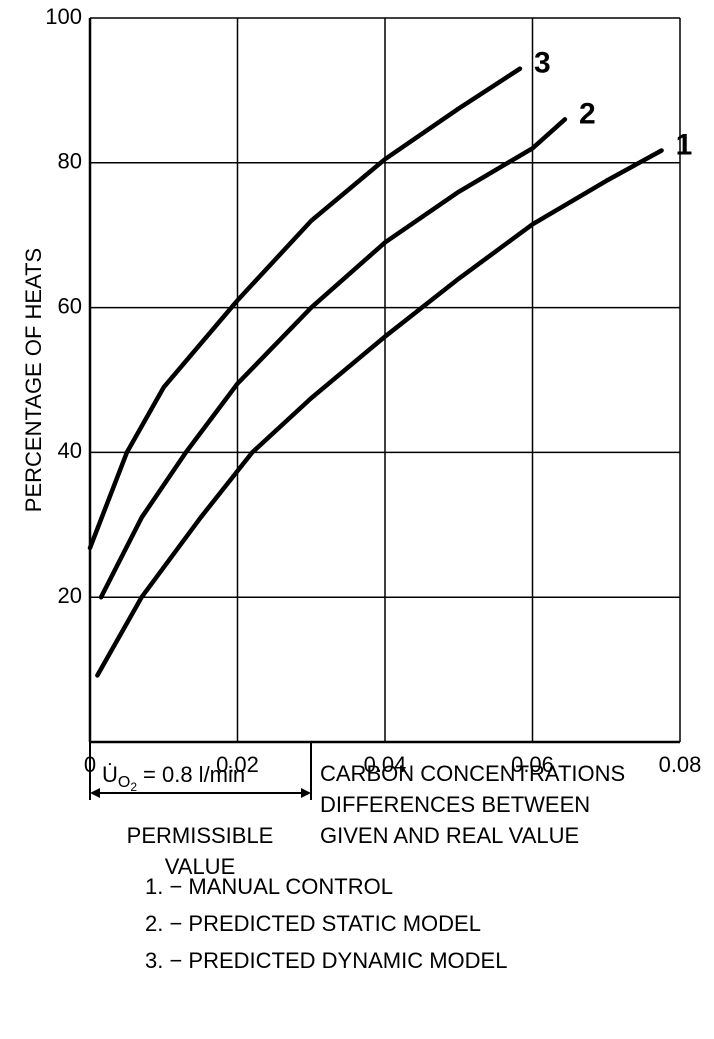 This screenshot has width=714, height=1039. What do you see at coordinates (194, 774) in the screenshot?
I see `equation: = 0.8 l/min` at bounding box center [194, 774].